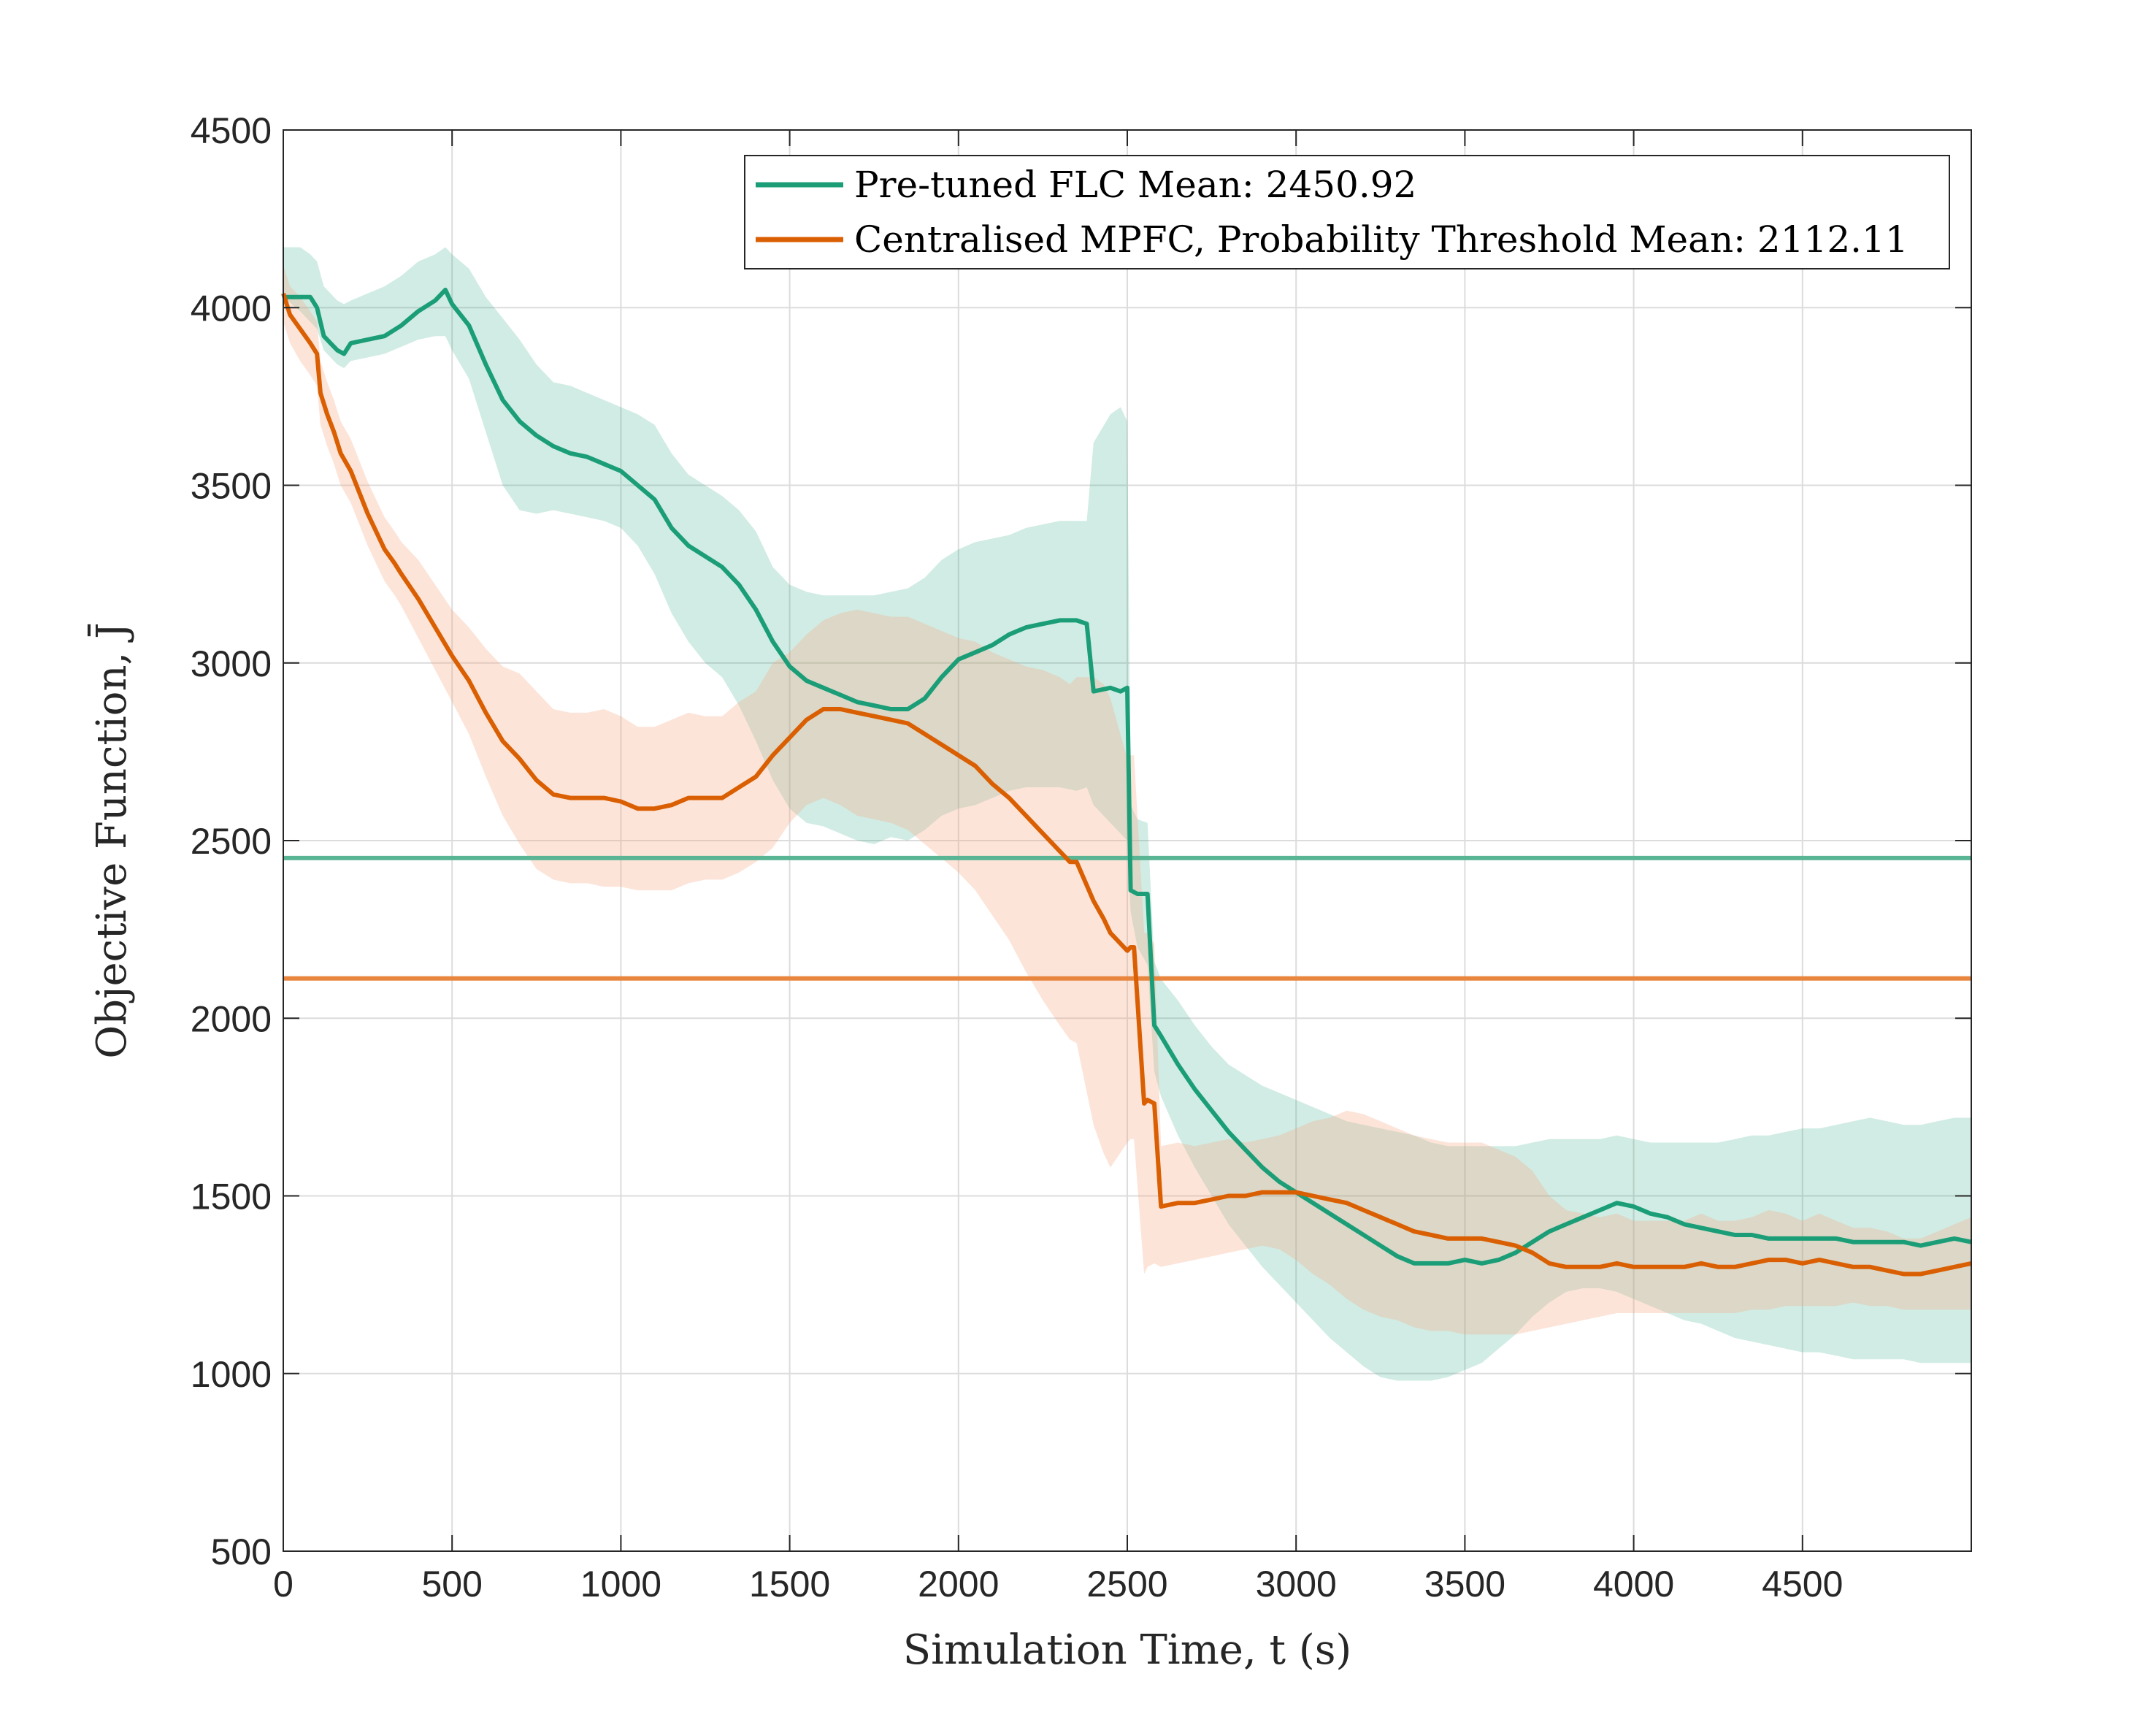  What do you see at coordinates (231, 1197) in the screenshot?
I see `y-tick-label: 1500` at bounding box center [231, 1197].